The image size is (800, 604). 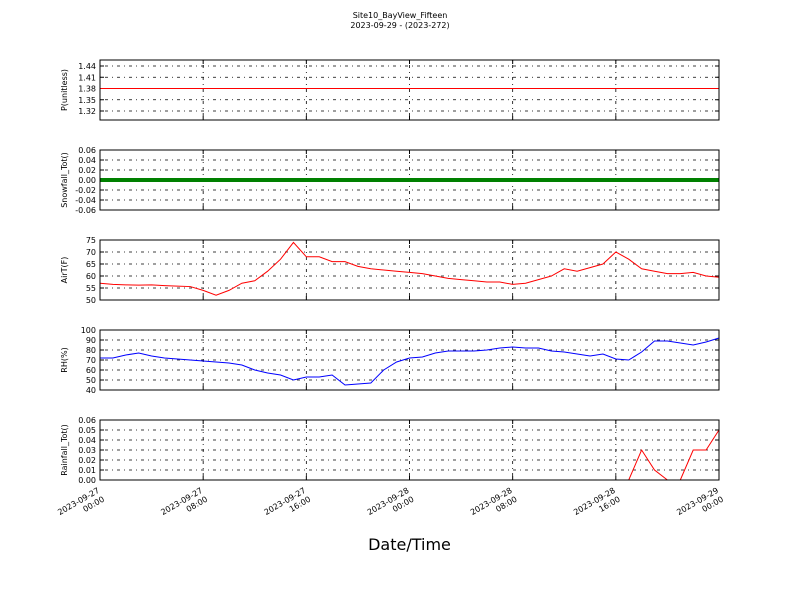 What do you see at coordinates (87, 470) in the screenshot?
I see `y-tick-label: 0.01` at bounding box center [87, 470].